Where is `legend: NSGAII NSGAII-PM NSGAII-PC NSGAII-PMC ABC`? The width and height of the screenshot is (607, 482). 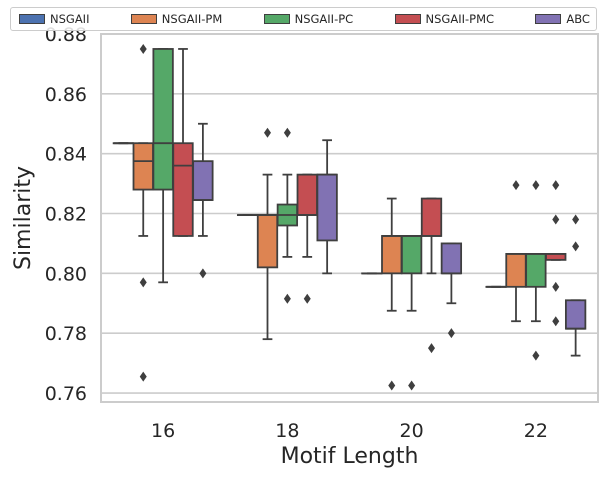 legend: NSGAII NSGAII-PM NSGAII-PC NSGAII-PMC ABC is located at coordinates (303, 19).